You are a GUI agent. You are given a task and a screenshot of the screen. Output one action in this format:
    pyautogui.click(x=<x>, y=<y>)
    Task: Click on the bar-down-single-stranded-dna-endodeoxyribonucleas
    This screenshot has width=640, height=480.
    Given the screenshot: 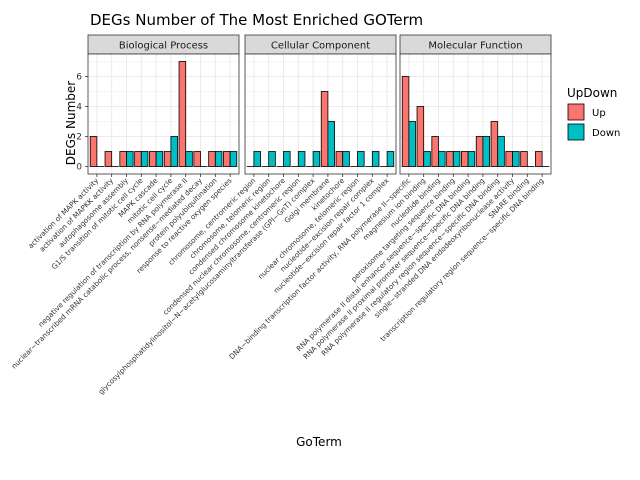 What is the action you would take?
    pyautogui.click(x=516, y=159)
    